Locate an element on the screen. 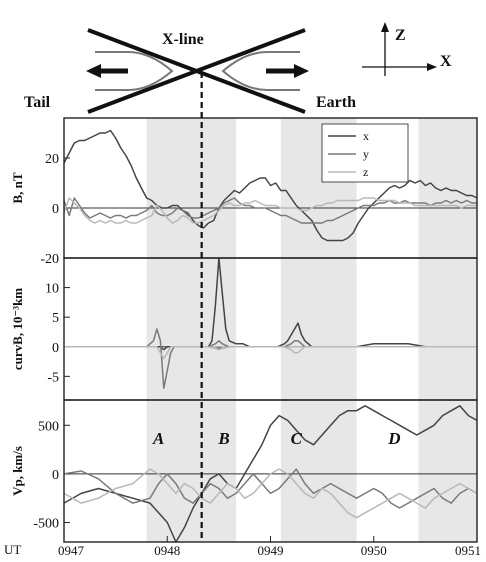  xtick-label-0: 0947 is located at coordinates (71, 550).